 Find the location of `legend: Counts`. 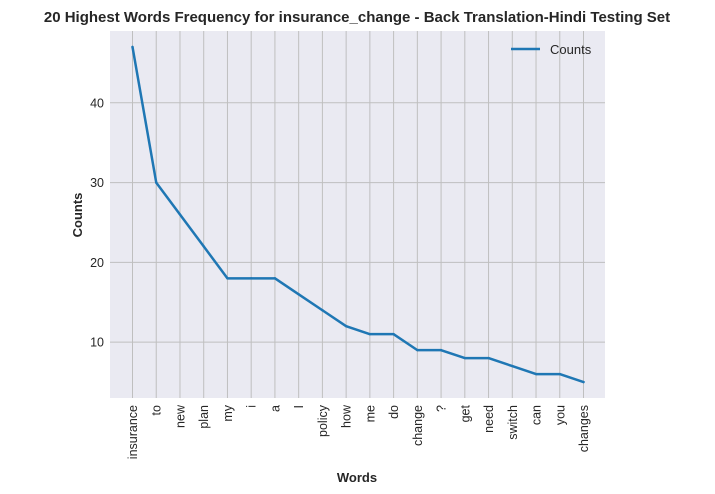

legend: Counts is located at coordinates (551, 49).